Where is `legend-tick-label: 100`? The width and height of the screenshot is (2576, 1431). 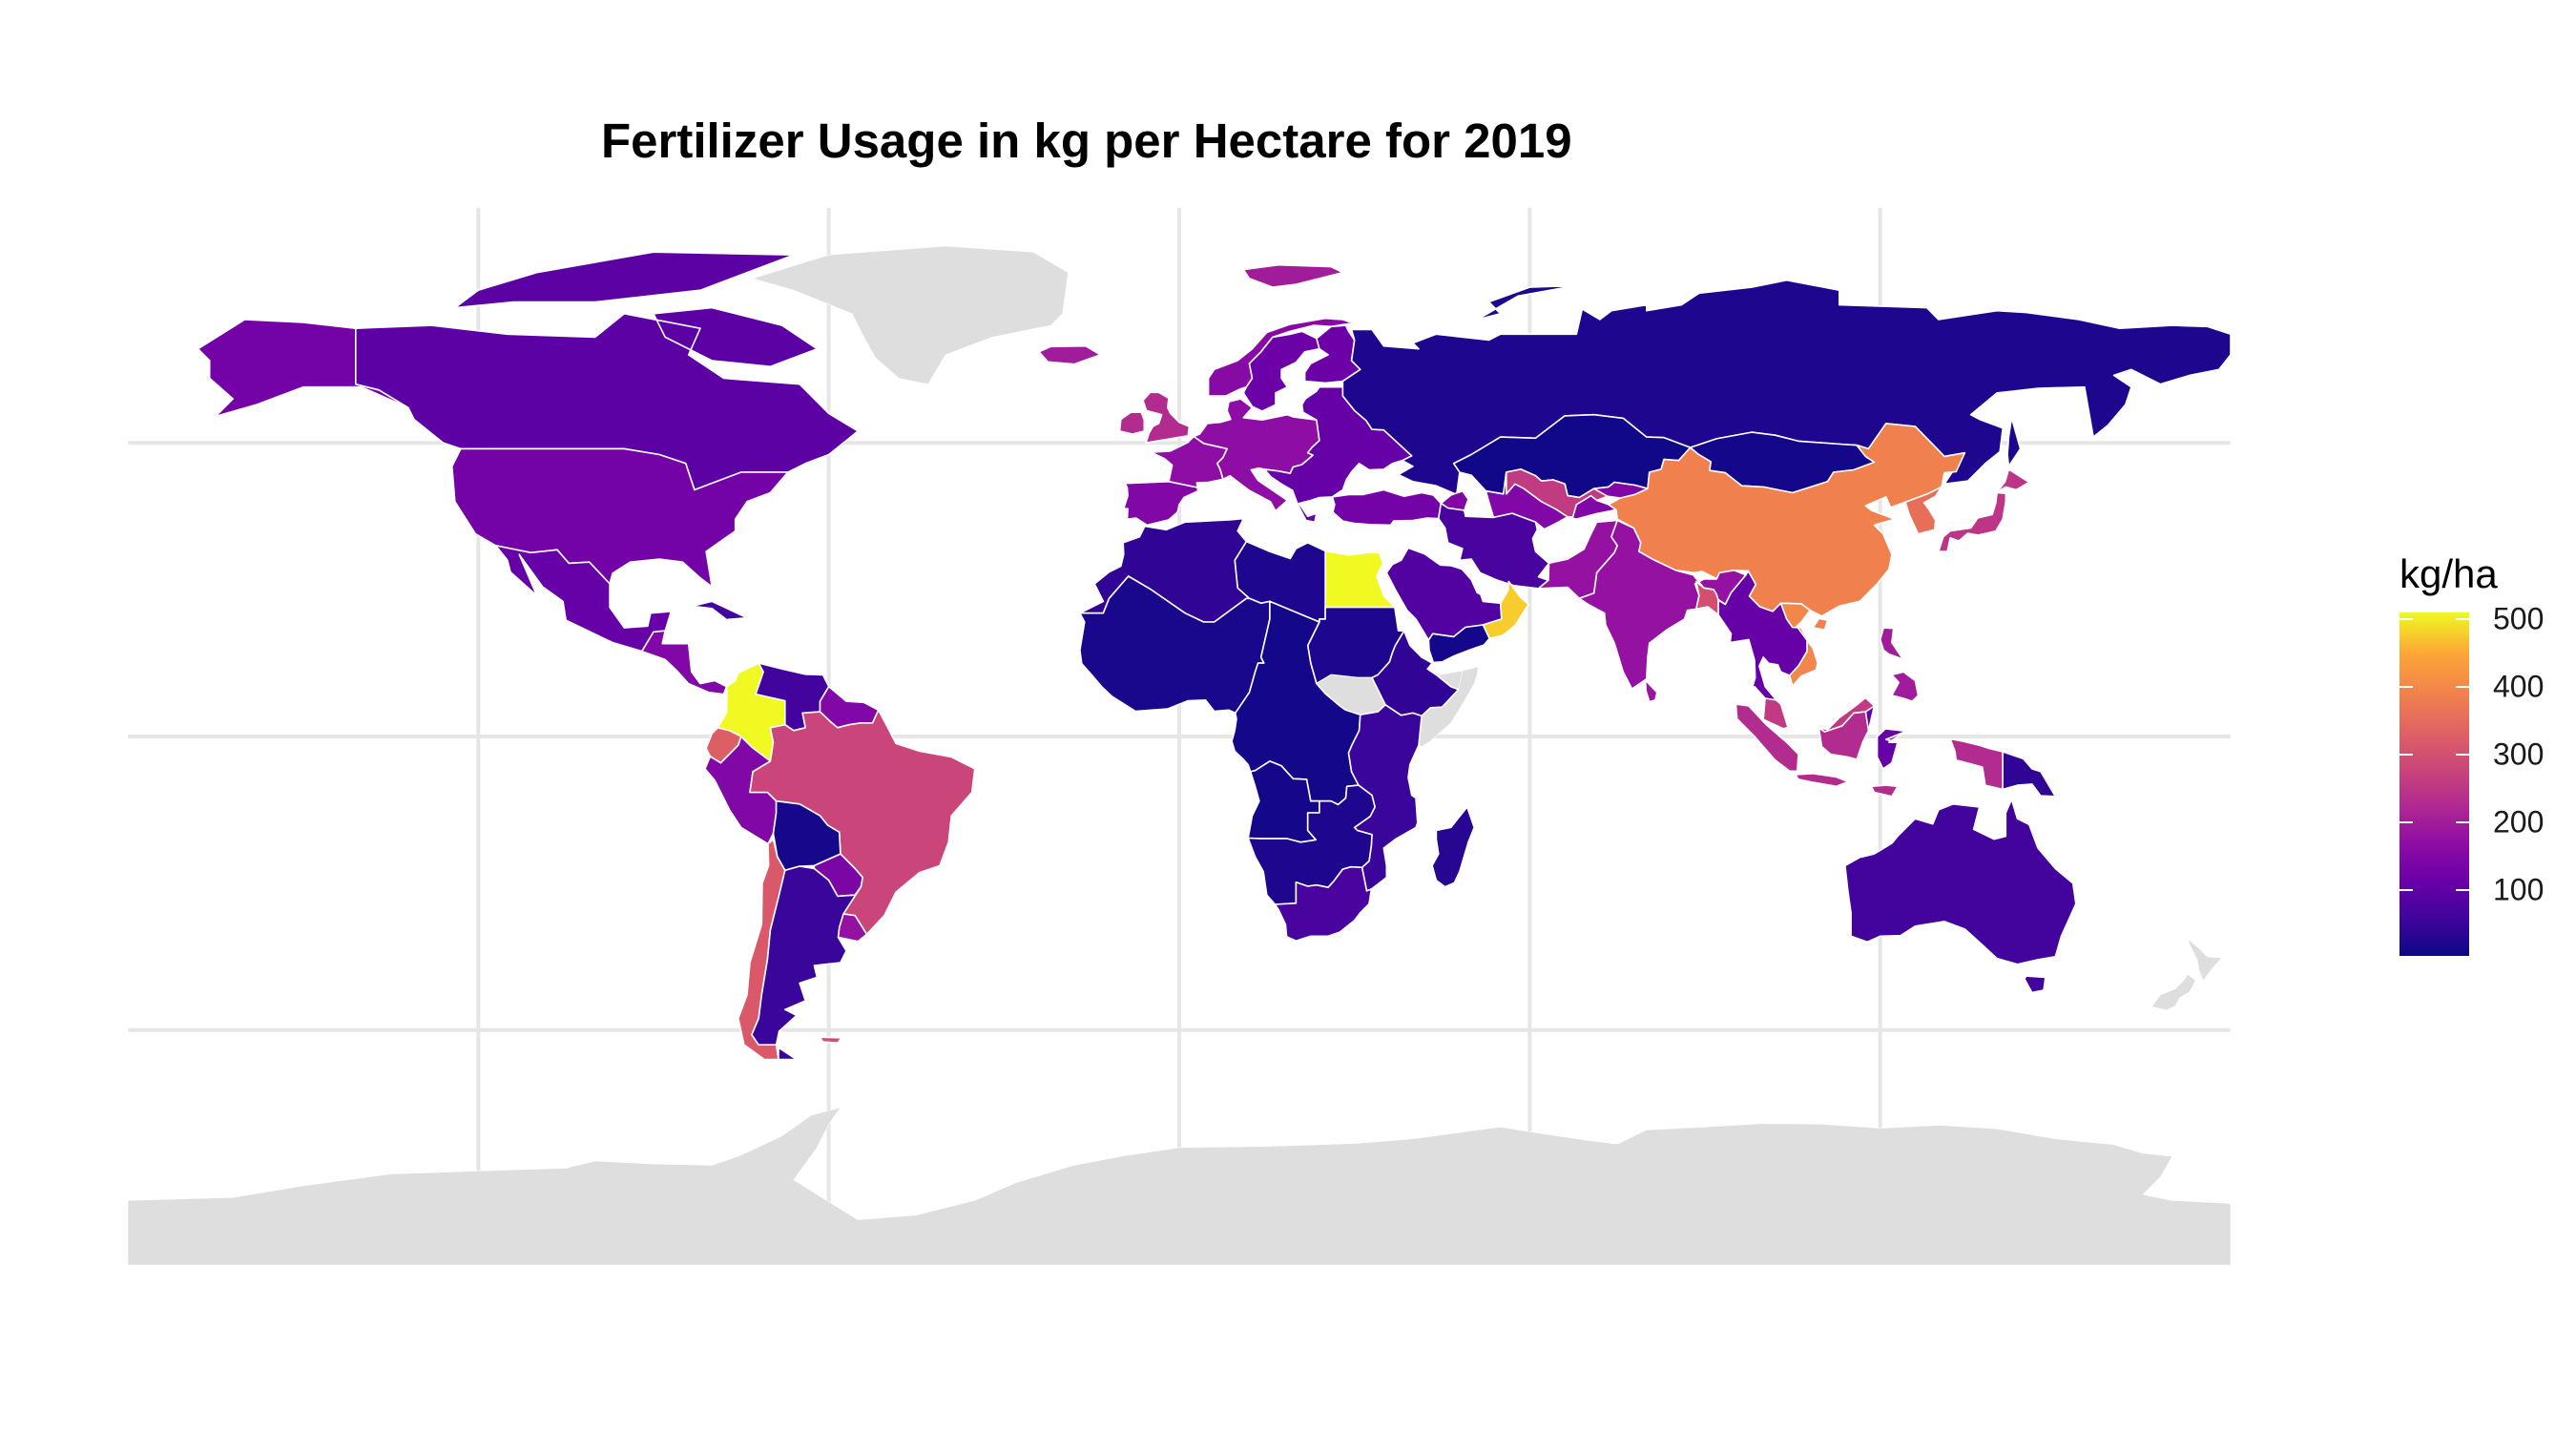 legend-tick-label: 100 is located at coordinates (2519, 889).